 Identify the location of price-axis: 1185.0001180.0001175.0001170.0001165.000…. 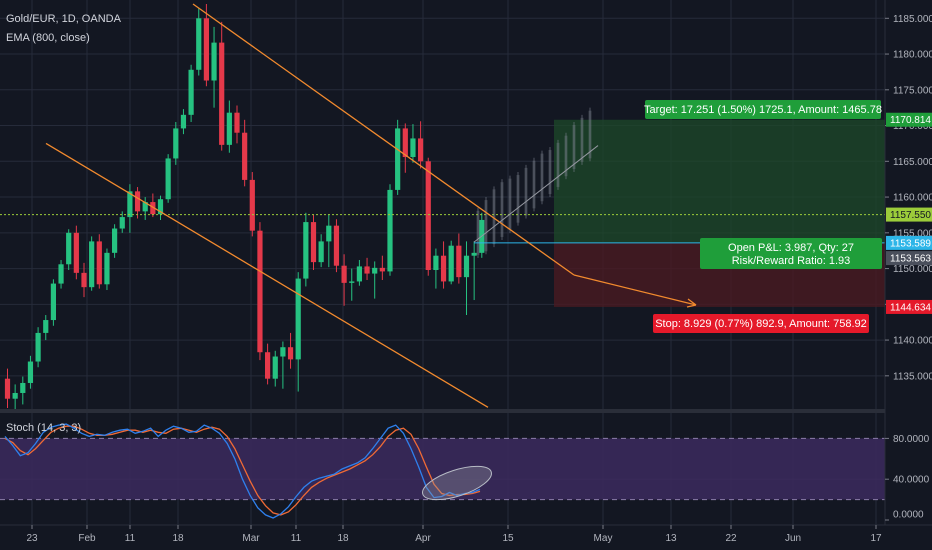
(908, 275).